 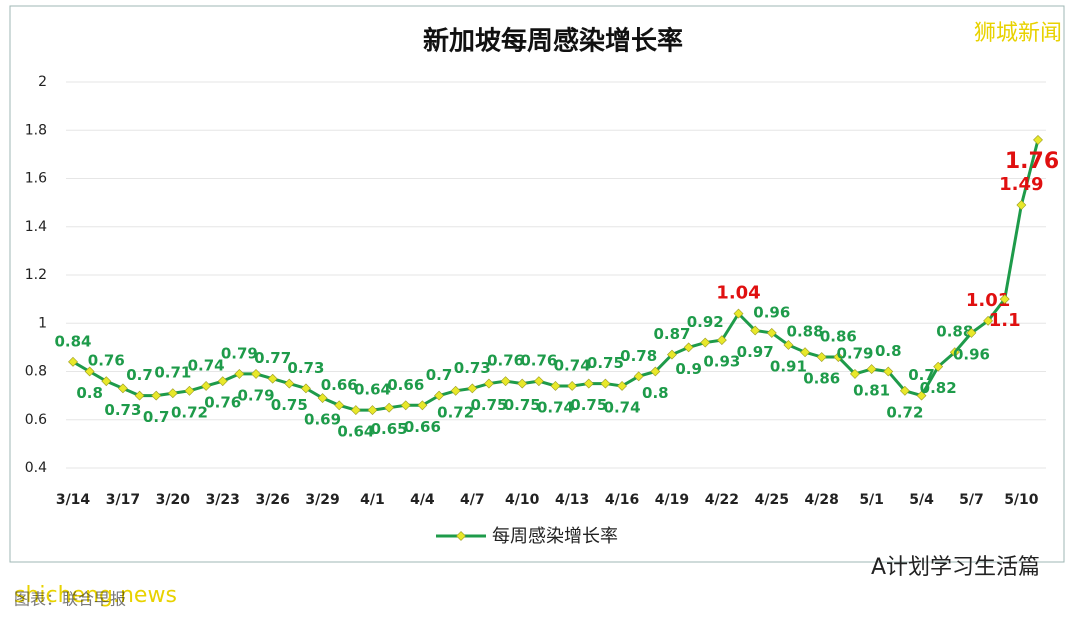 What do you see at coordinates (553, 41) in the screenshot?
I see `chart-title: 新加坡每周感染增长率` at bounding box center [553, 41].